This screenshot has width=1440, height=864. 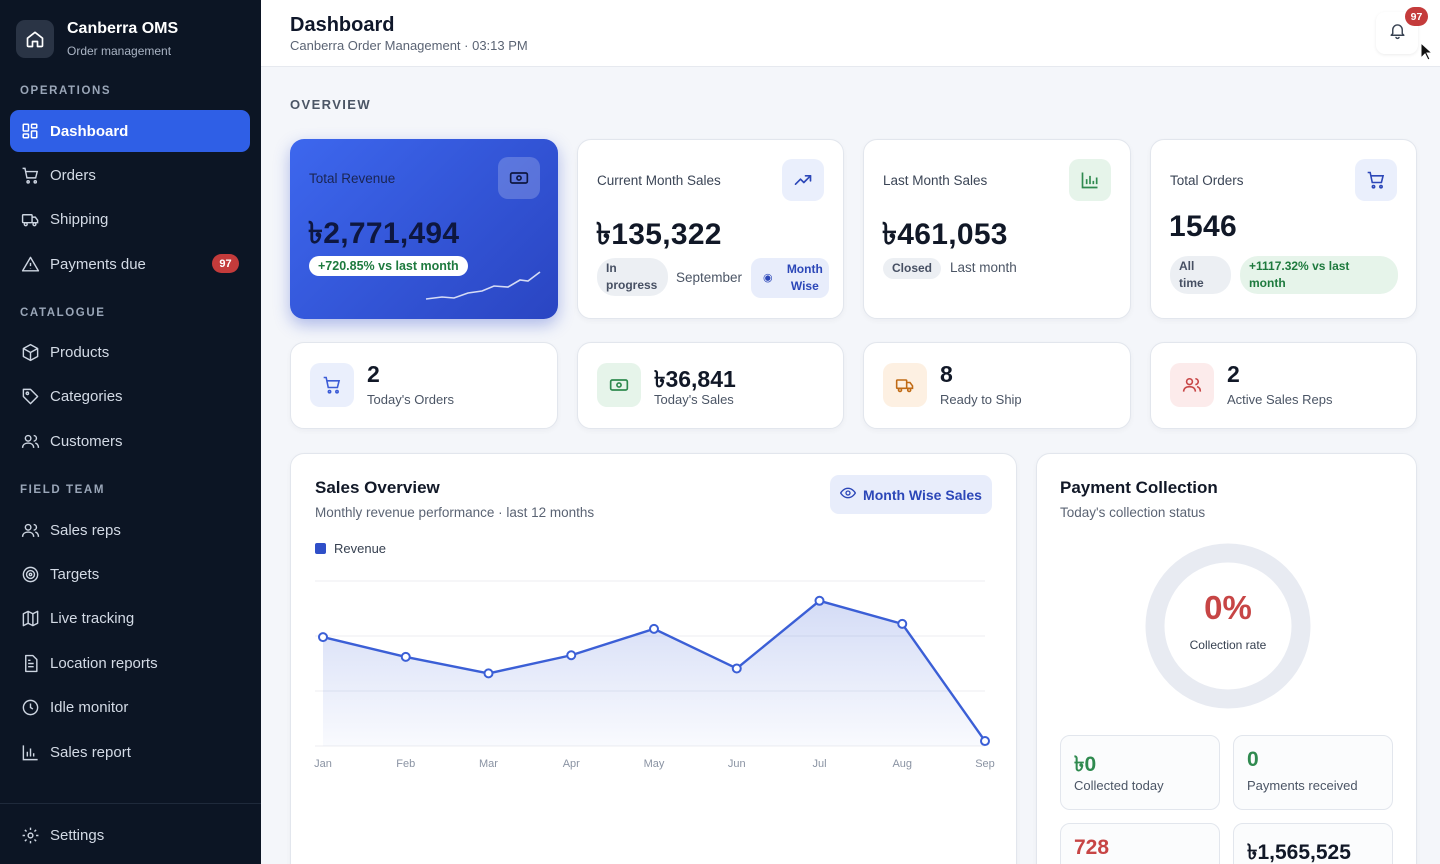 What do you see at coordinates (1253, 759) in the screenshot?
I see `payments-received-value: 0` at bounding box center [1253, 759].